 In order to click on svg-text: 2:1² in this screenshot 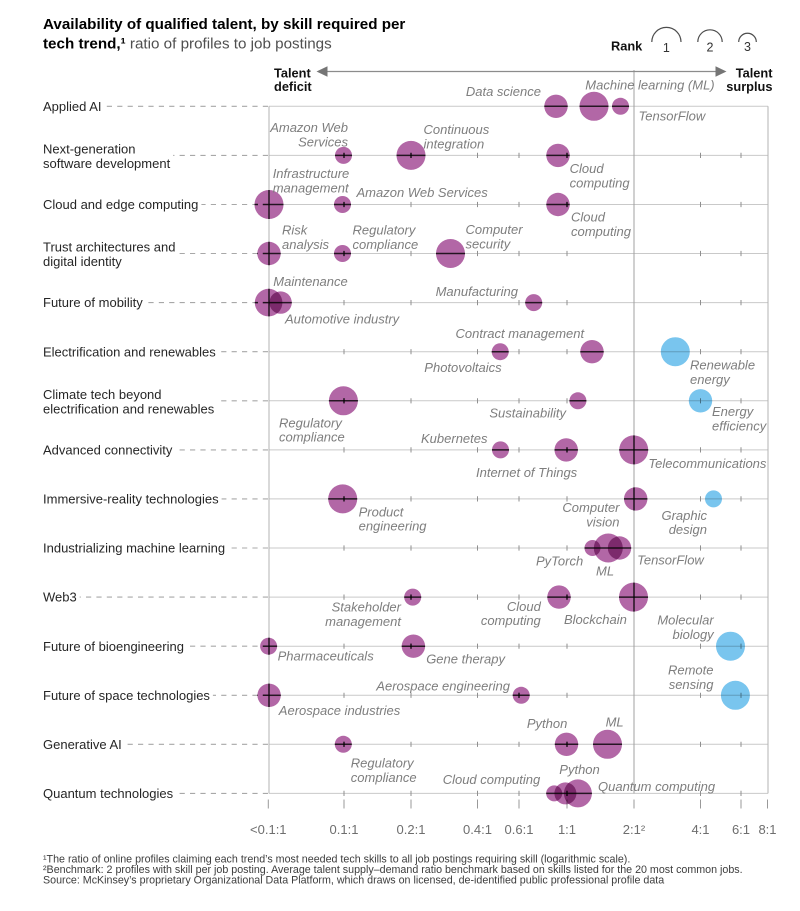, I will do `click(634, 829)`.